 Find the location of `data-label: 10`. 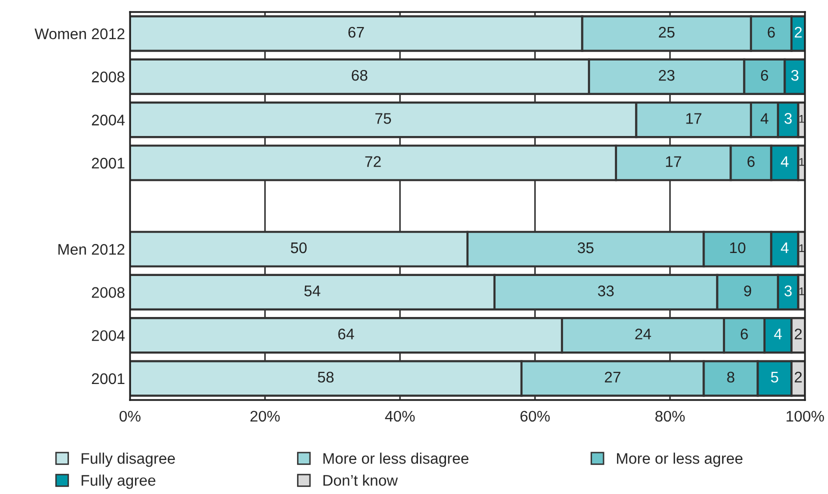

data-label: 10 is located at coordinates (738, 248).